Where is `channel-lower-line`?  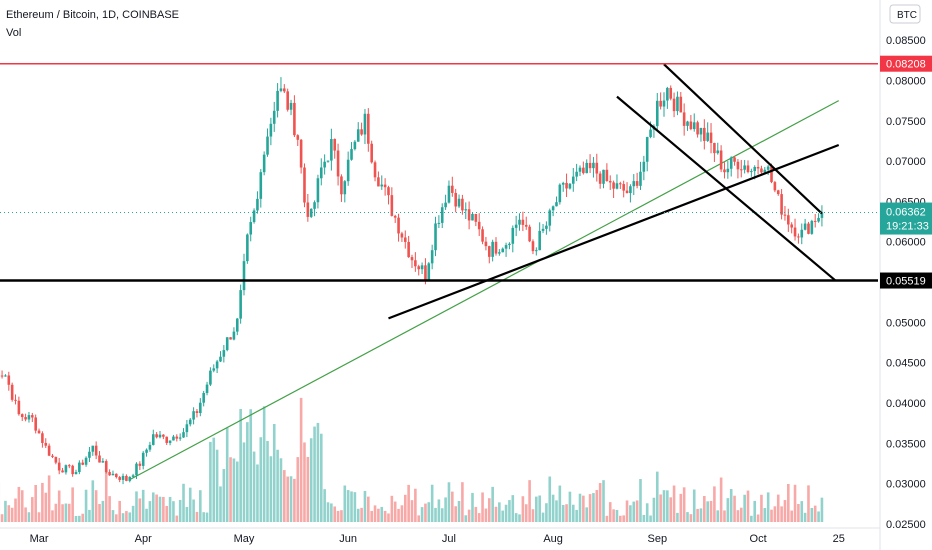 channel-lower-line is located at coordinates (726, 188).